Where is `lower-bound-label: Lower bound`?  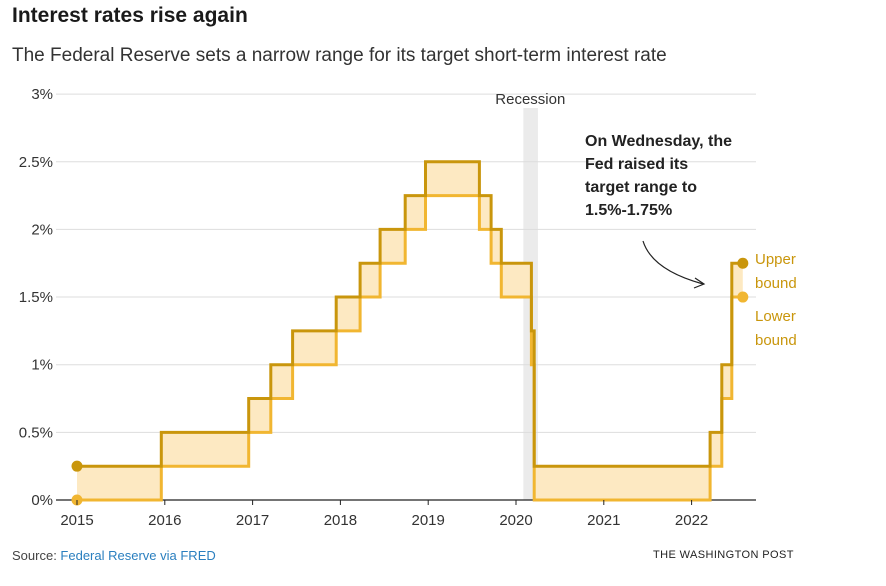
lower-bound-label: Lower bound is located at coordinates (776, 328).